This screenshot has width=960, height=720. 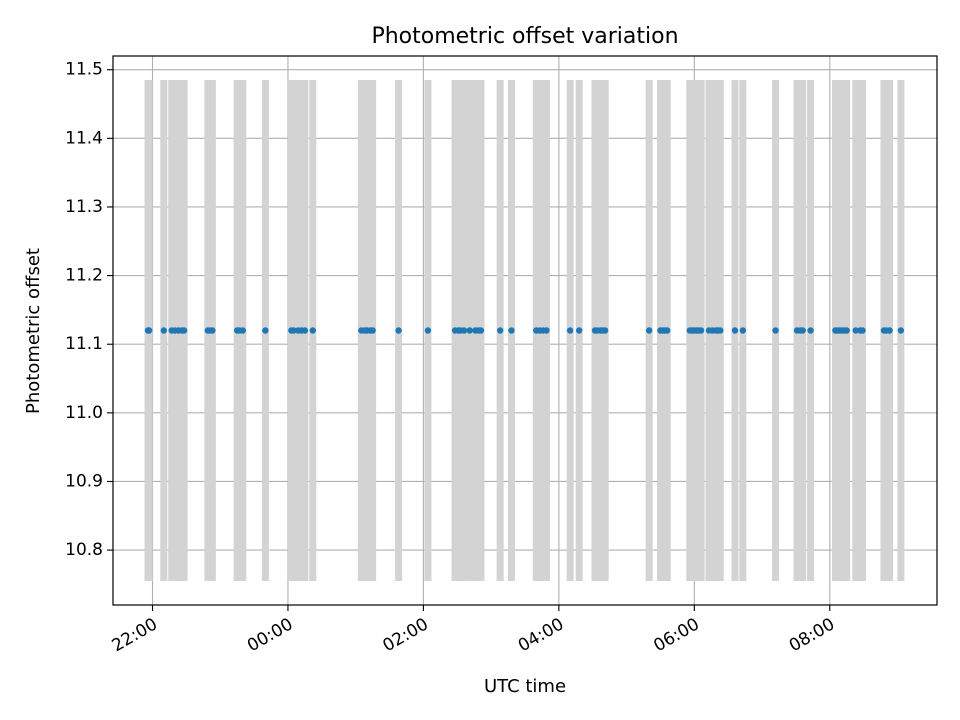 I want to click on y-tick-label: 11.3, so click(x=84, y=207).